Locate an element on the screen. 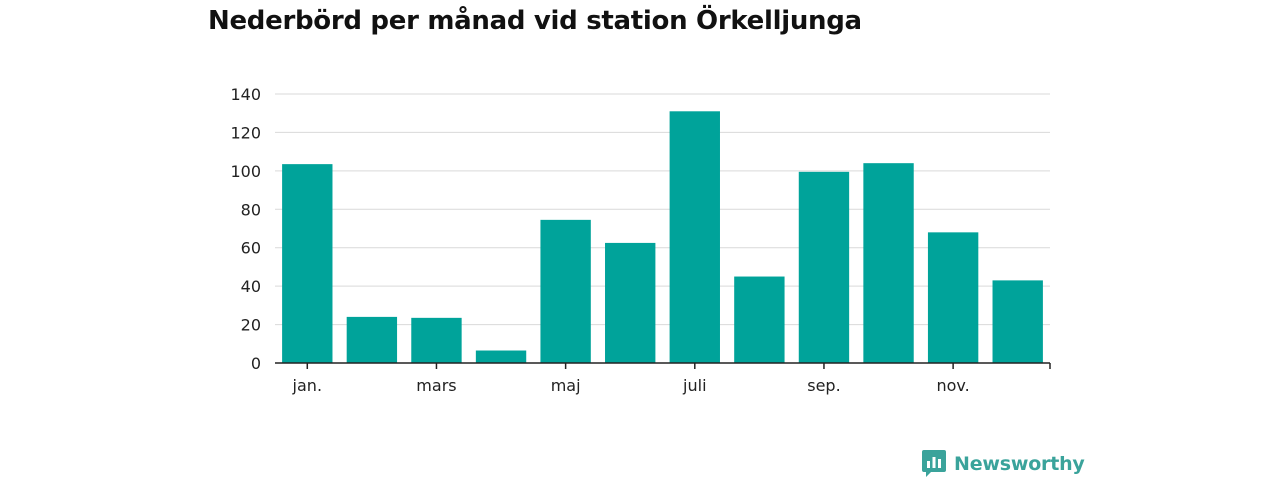 This screenshot has height=480, width=1280. y-tick-label: 0 is located at coordinates (256, 363).